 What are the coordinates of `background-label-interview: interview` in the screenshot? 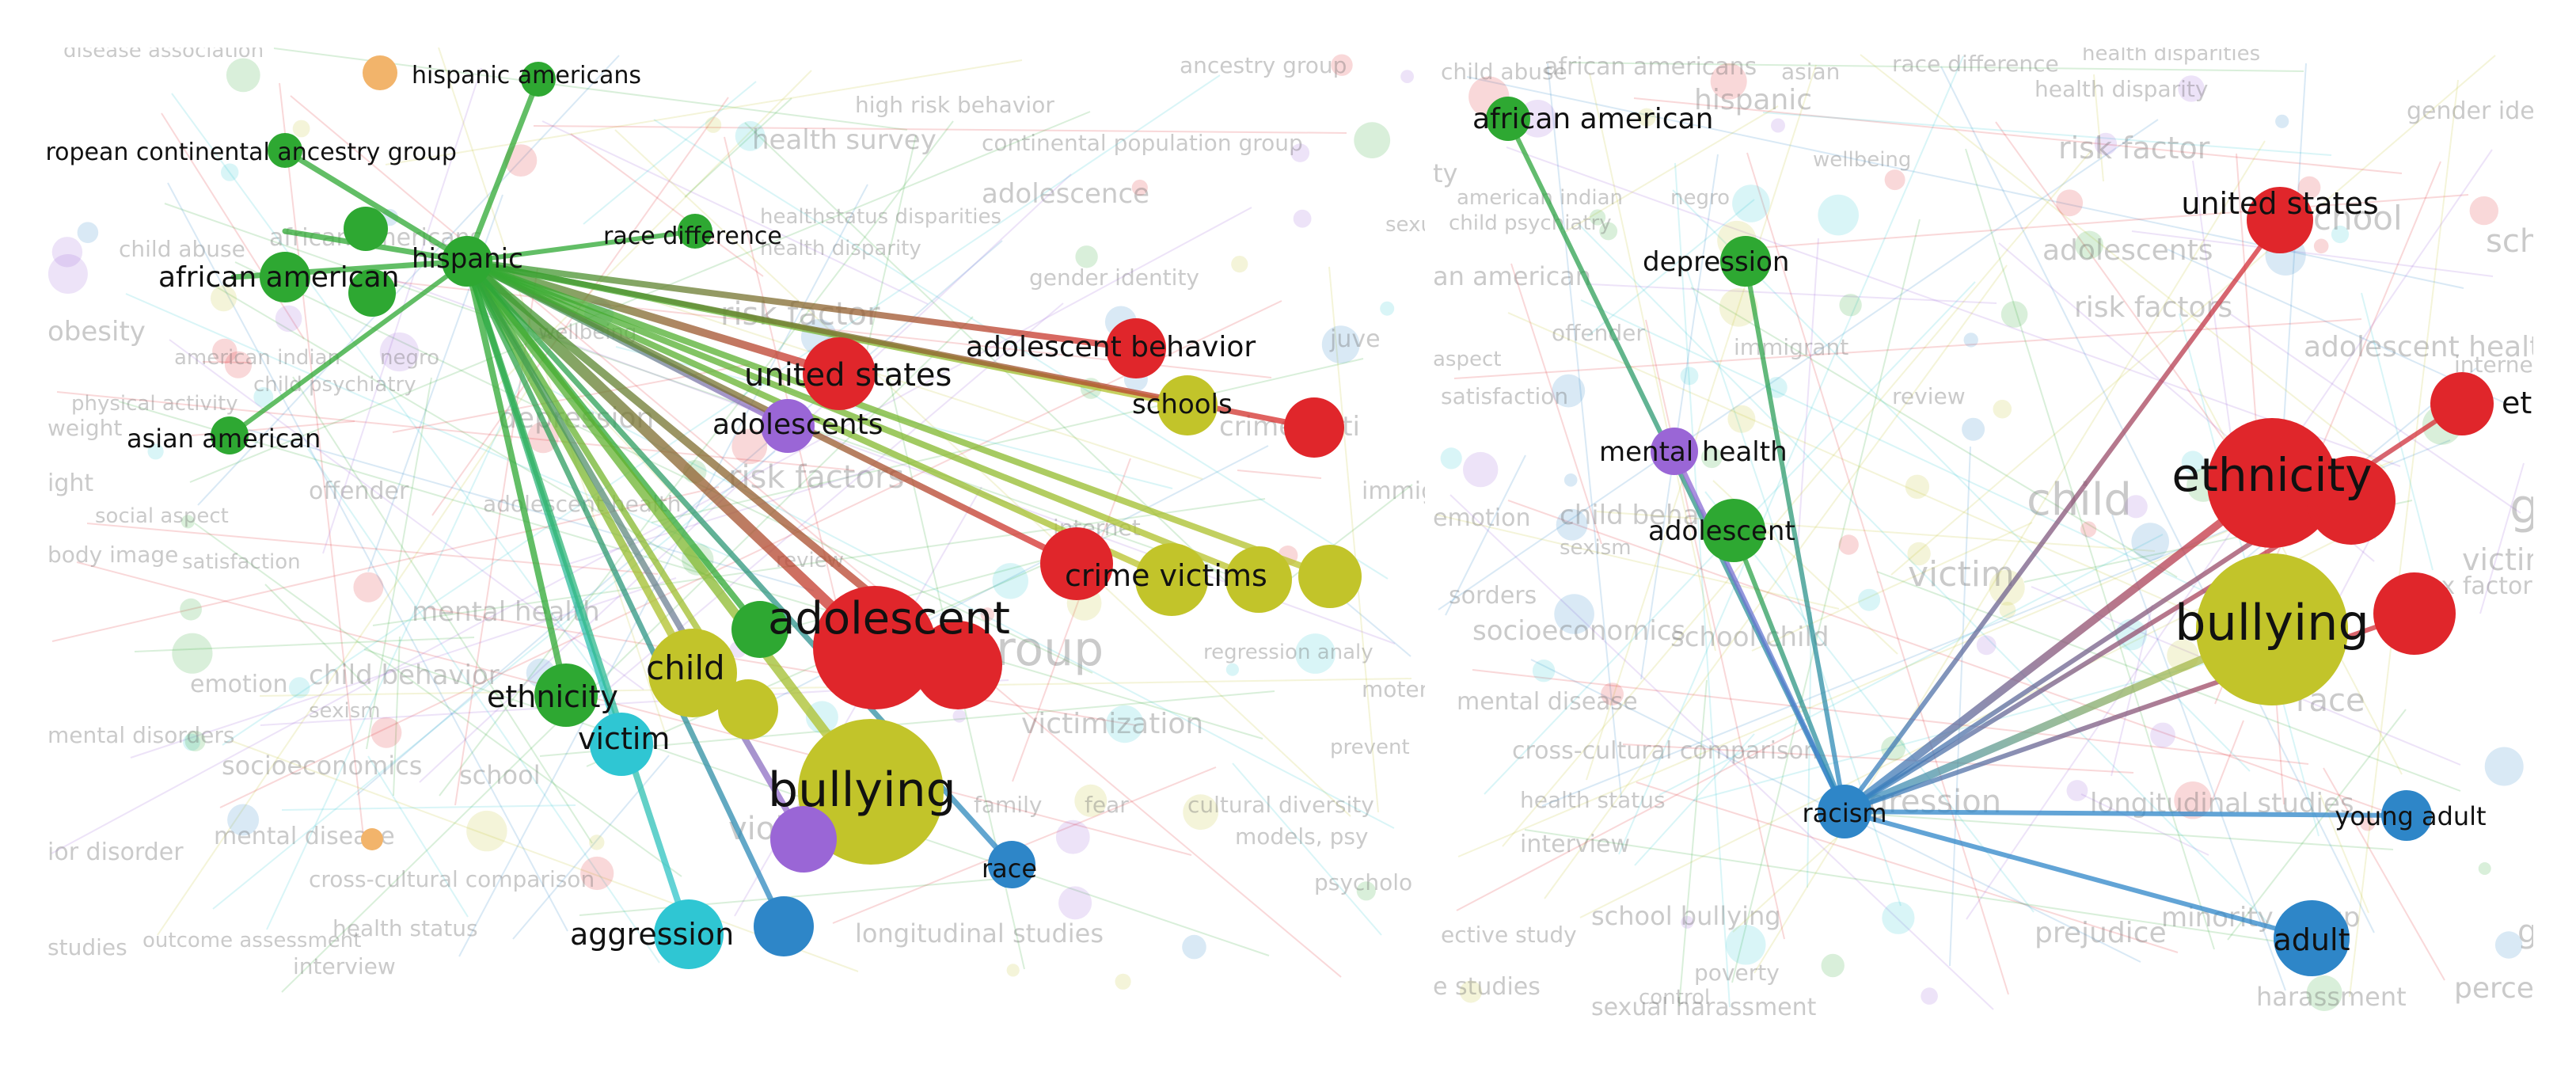 It's located at (344, 966).